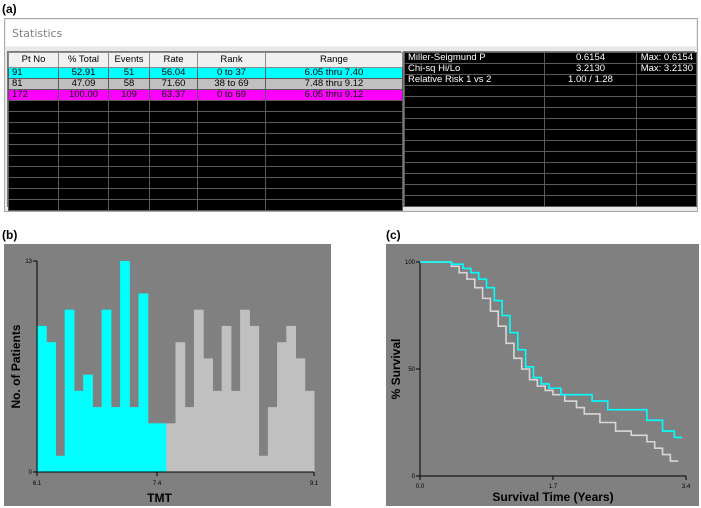 This screenshot has height=508, width=701. What do you see at coordinates (159, 498) in the screenshot?
I see `x-axis-title: TMT` at bounding box center [159, 498].